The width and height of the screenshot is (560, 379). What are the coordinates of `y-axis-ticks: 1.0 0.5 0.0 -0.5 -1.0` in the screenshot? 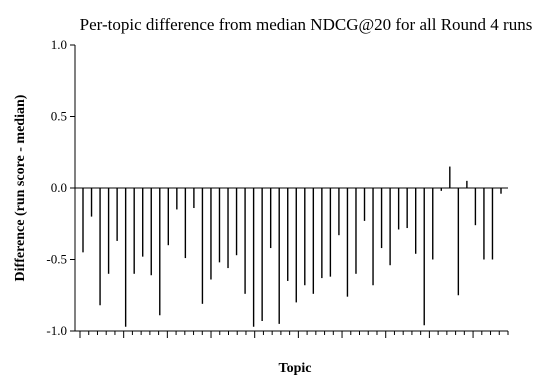 It's located at (60, 187).